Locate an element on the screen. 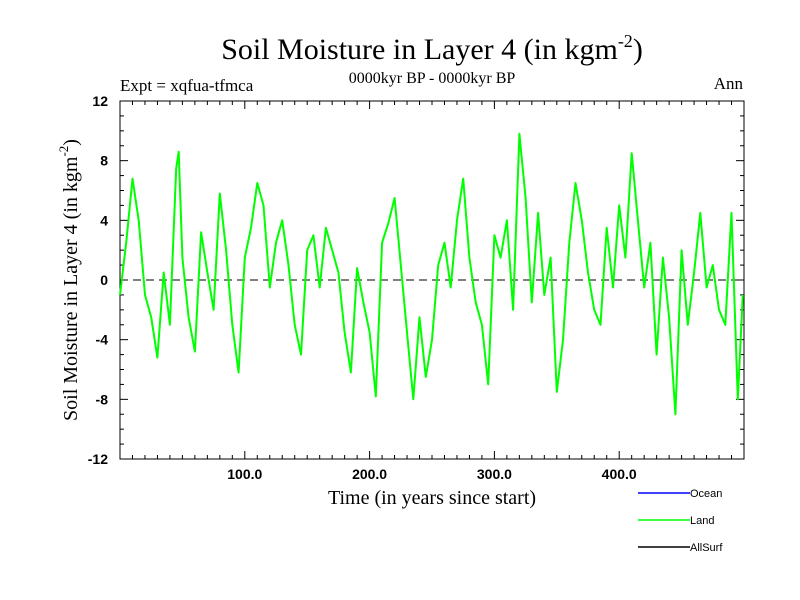  y-tick-label: 12 is located at coordinates (100, 101).